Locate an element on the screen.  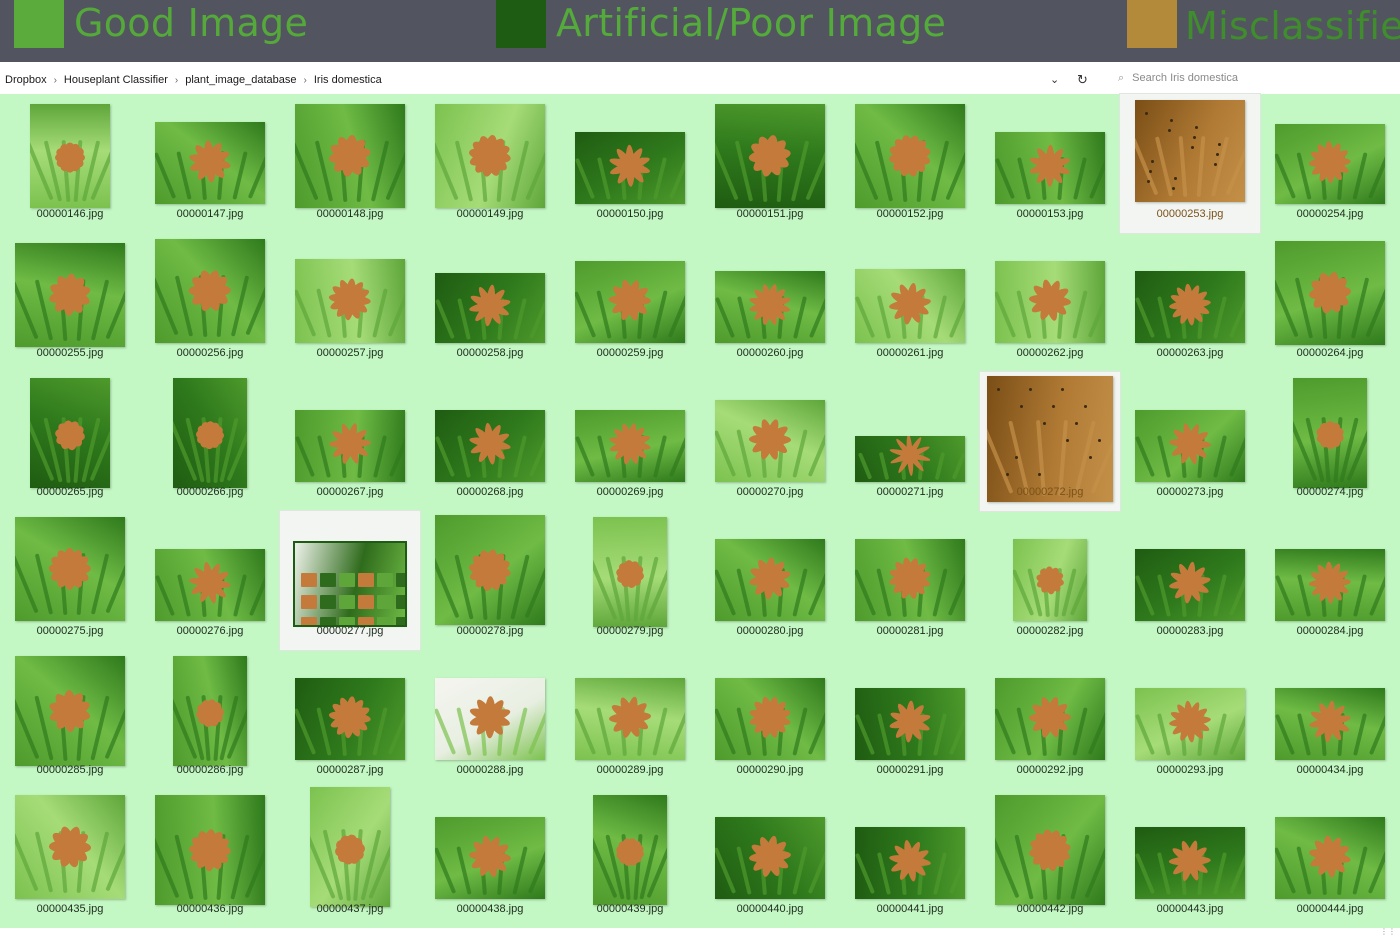
file-tile: 00000288.jpg is located at coordinates (490, 719).